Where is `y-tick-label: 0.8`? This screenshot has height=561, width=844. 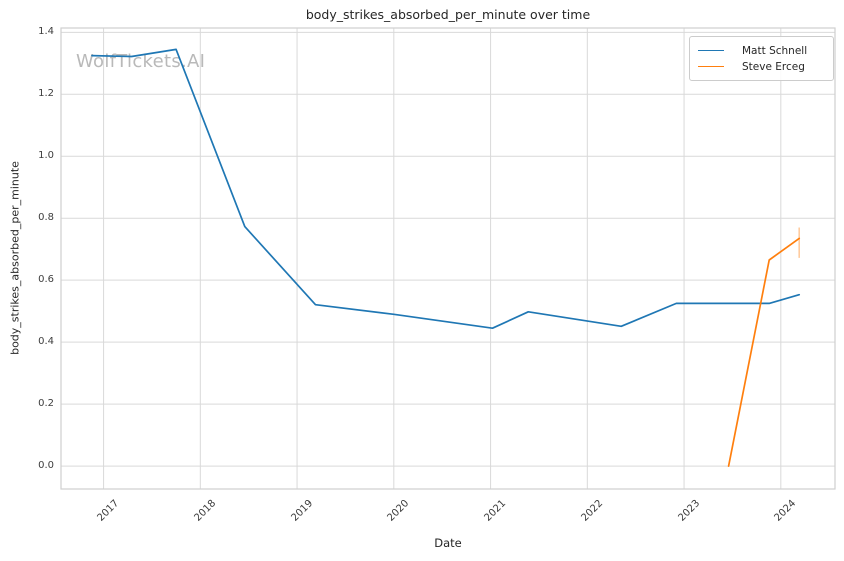
y-tick-label: 0.8 is located at coordinates (46, 218).